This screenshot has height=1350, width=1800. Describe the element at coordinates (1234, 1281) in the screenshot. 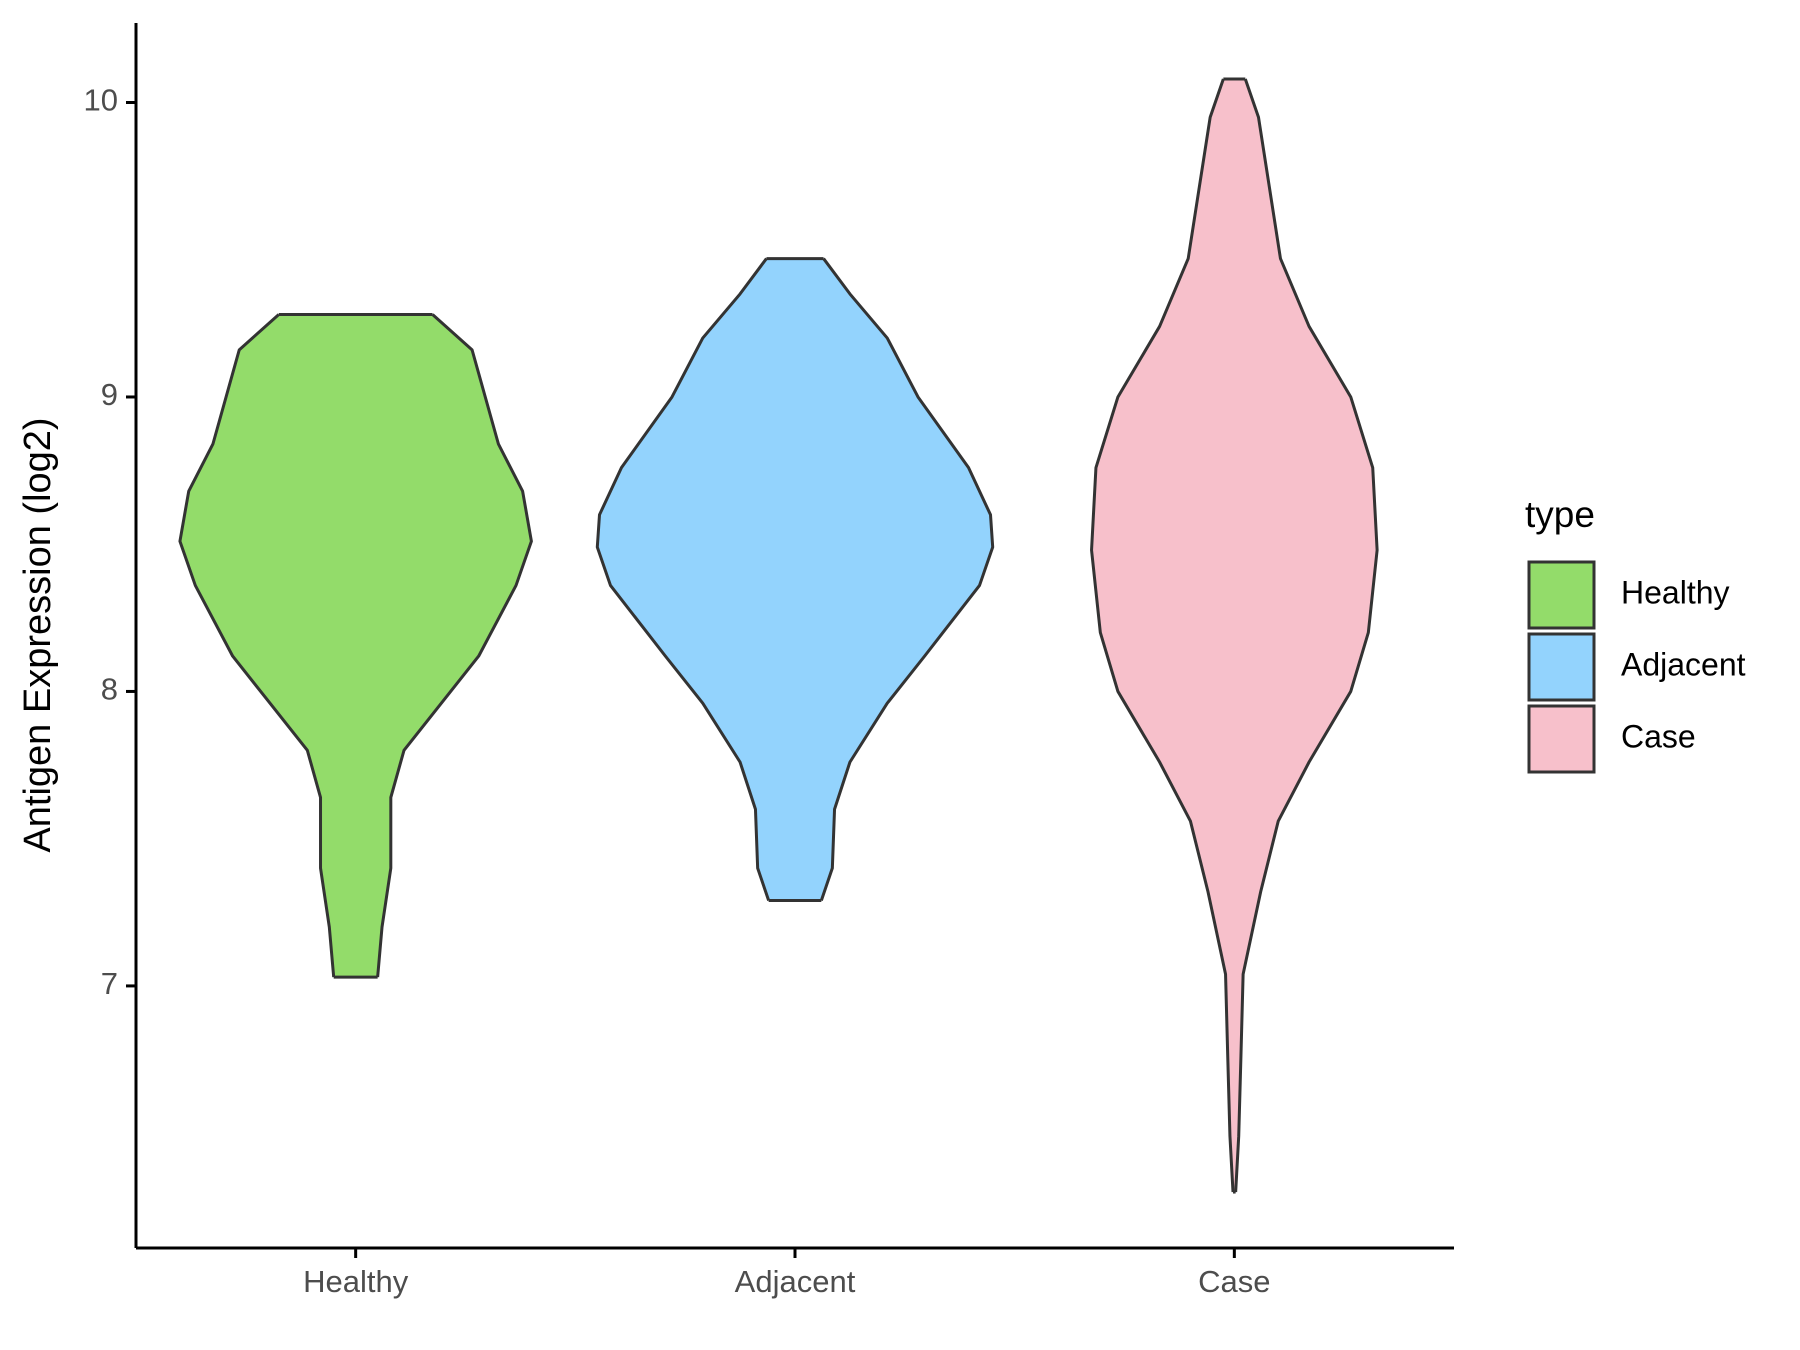

I see `x-tick-label: Case` at that location.